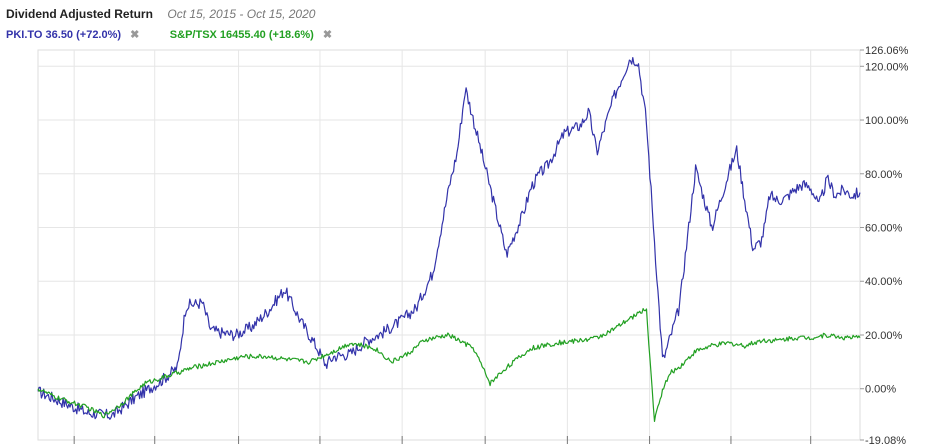 Image resolution: width=926 pixels, height=448 pixels. Describe the element at coordinates (884, 336) in the screenshot. I see `y-tick-label: 20.00%` at that location.